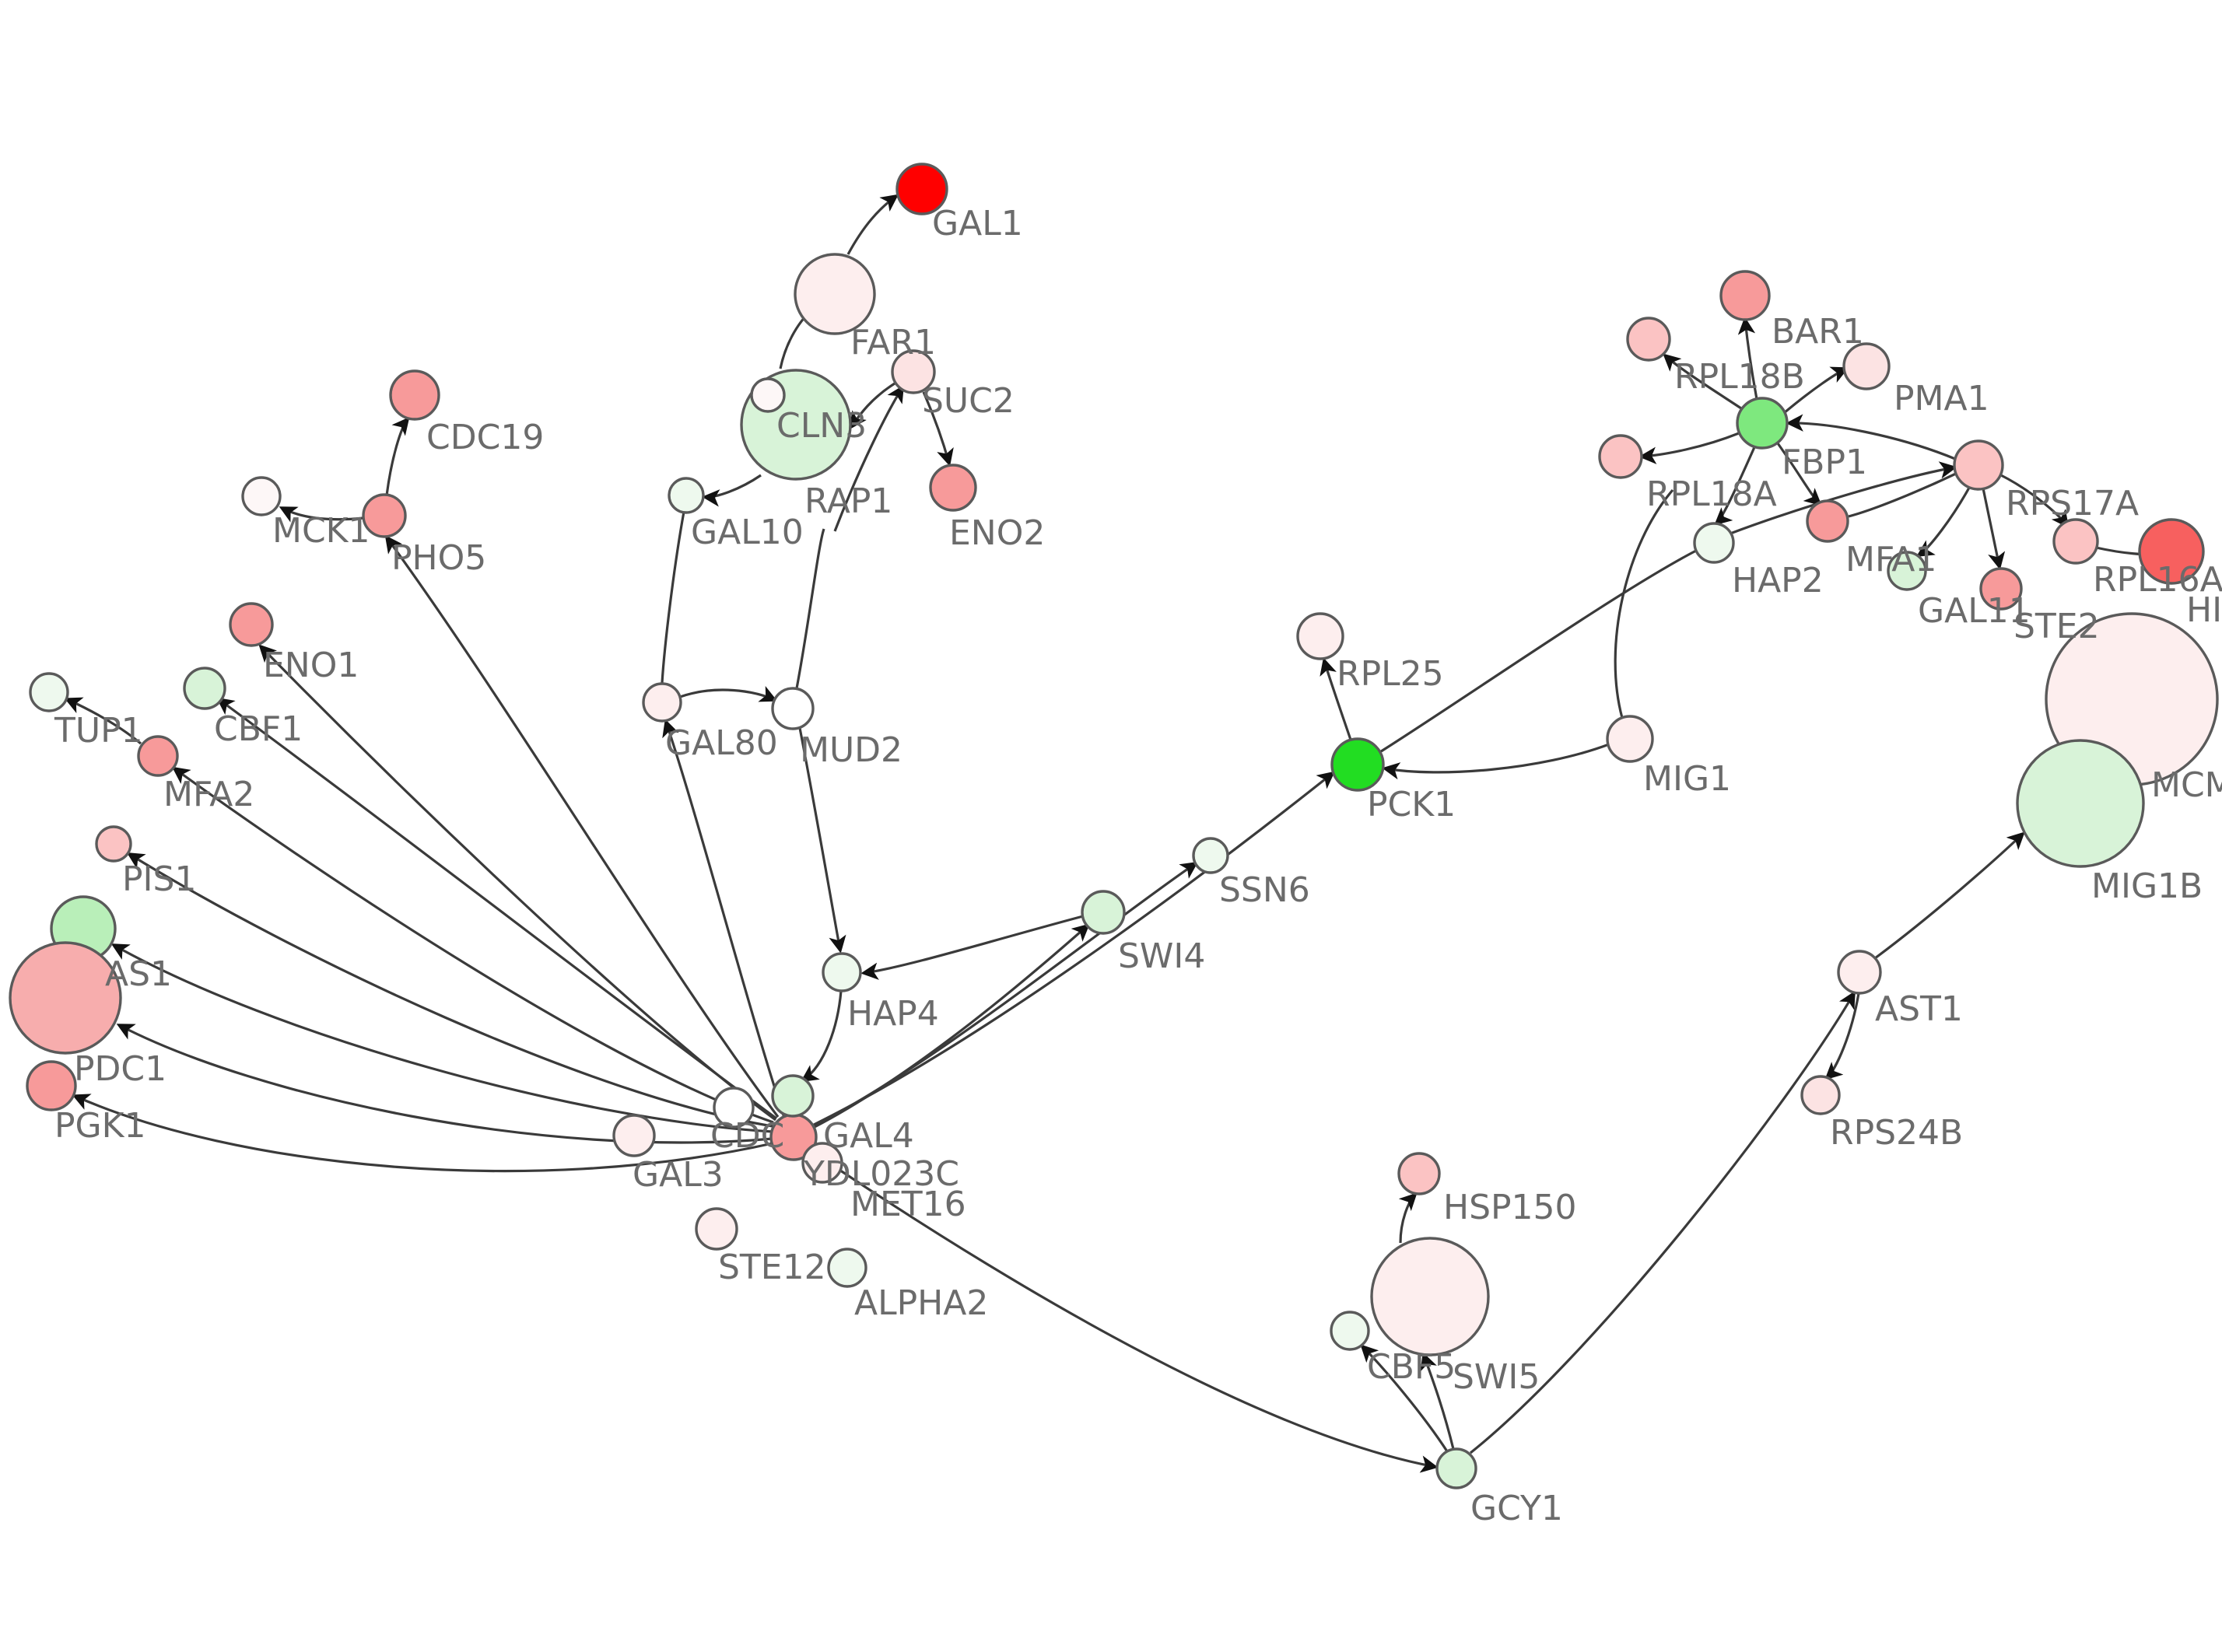  Describe the element at coordinates (2001, 589) in the screenshot. I see `node-ste2` at that location.